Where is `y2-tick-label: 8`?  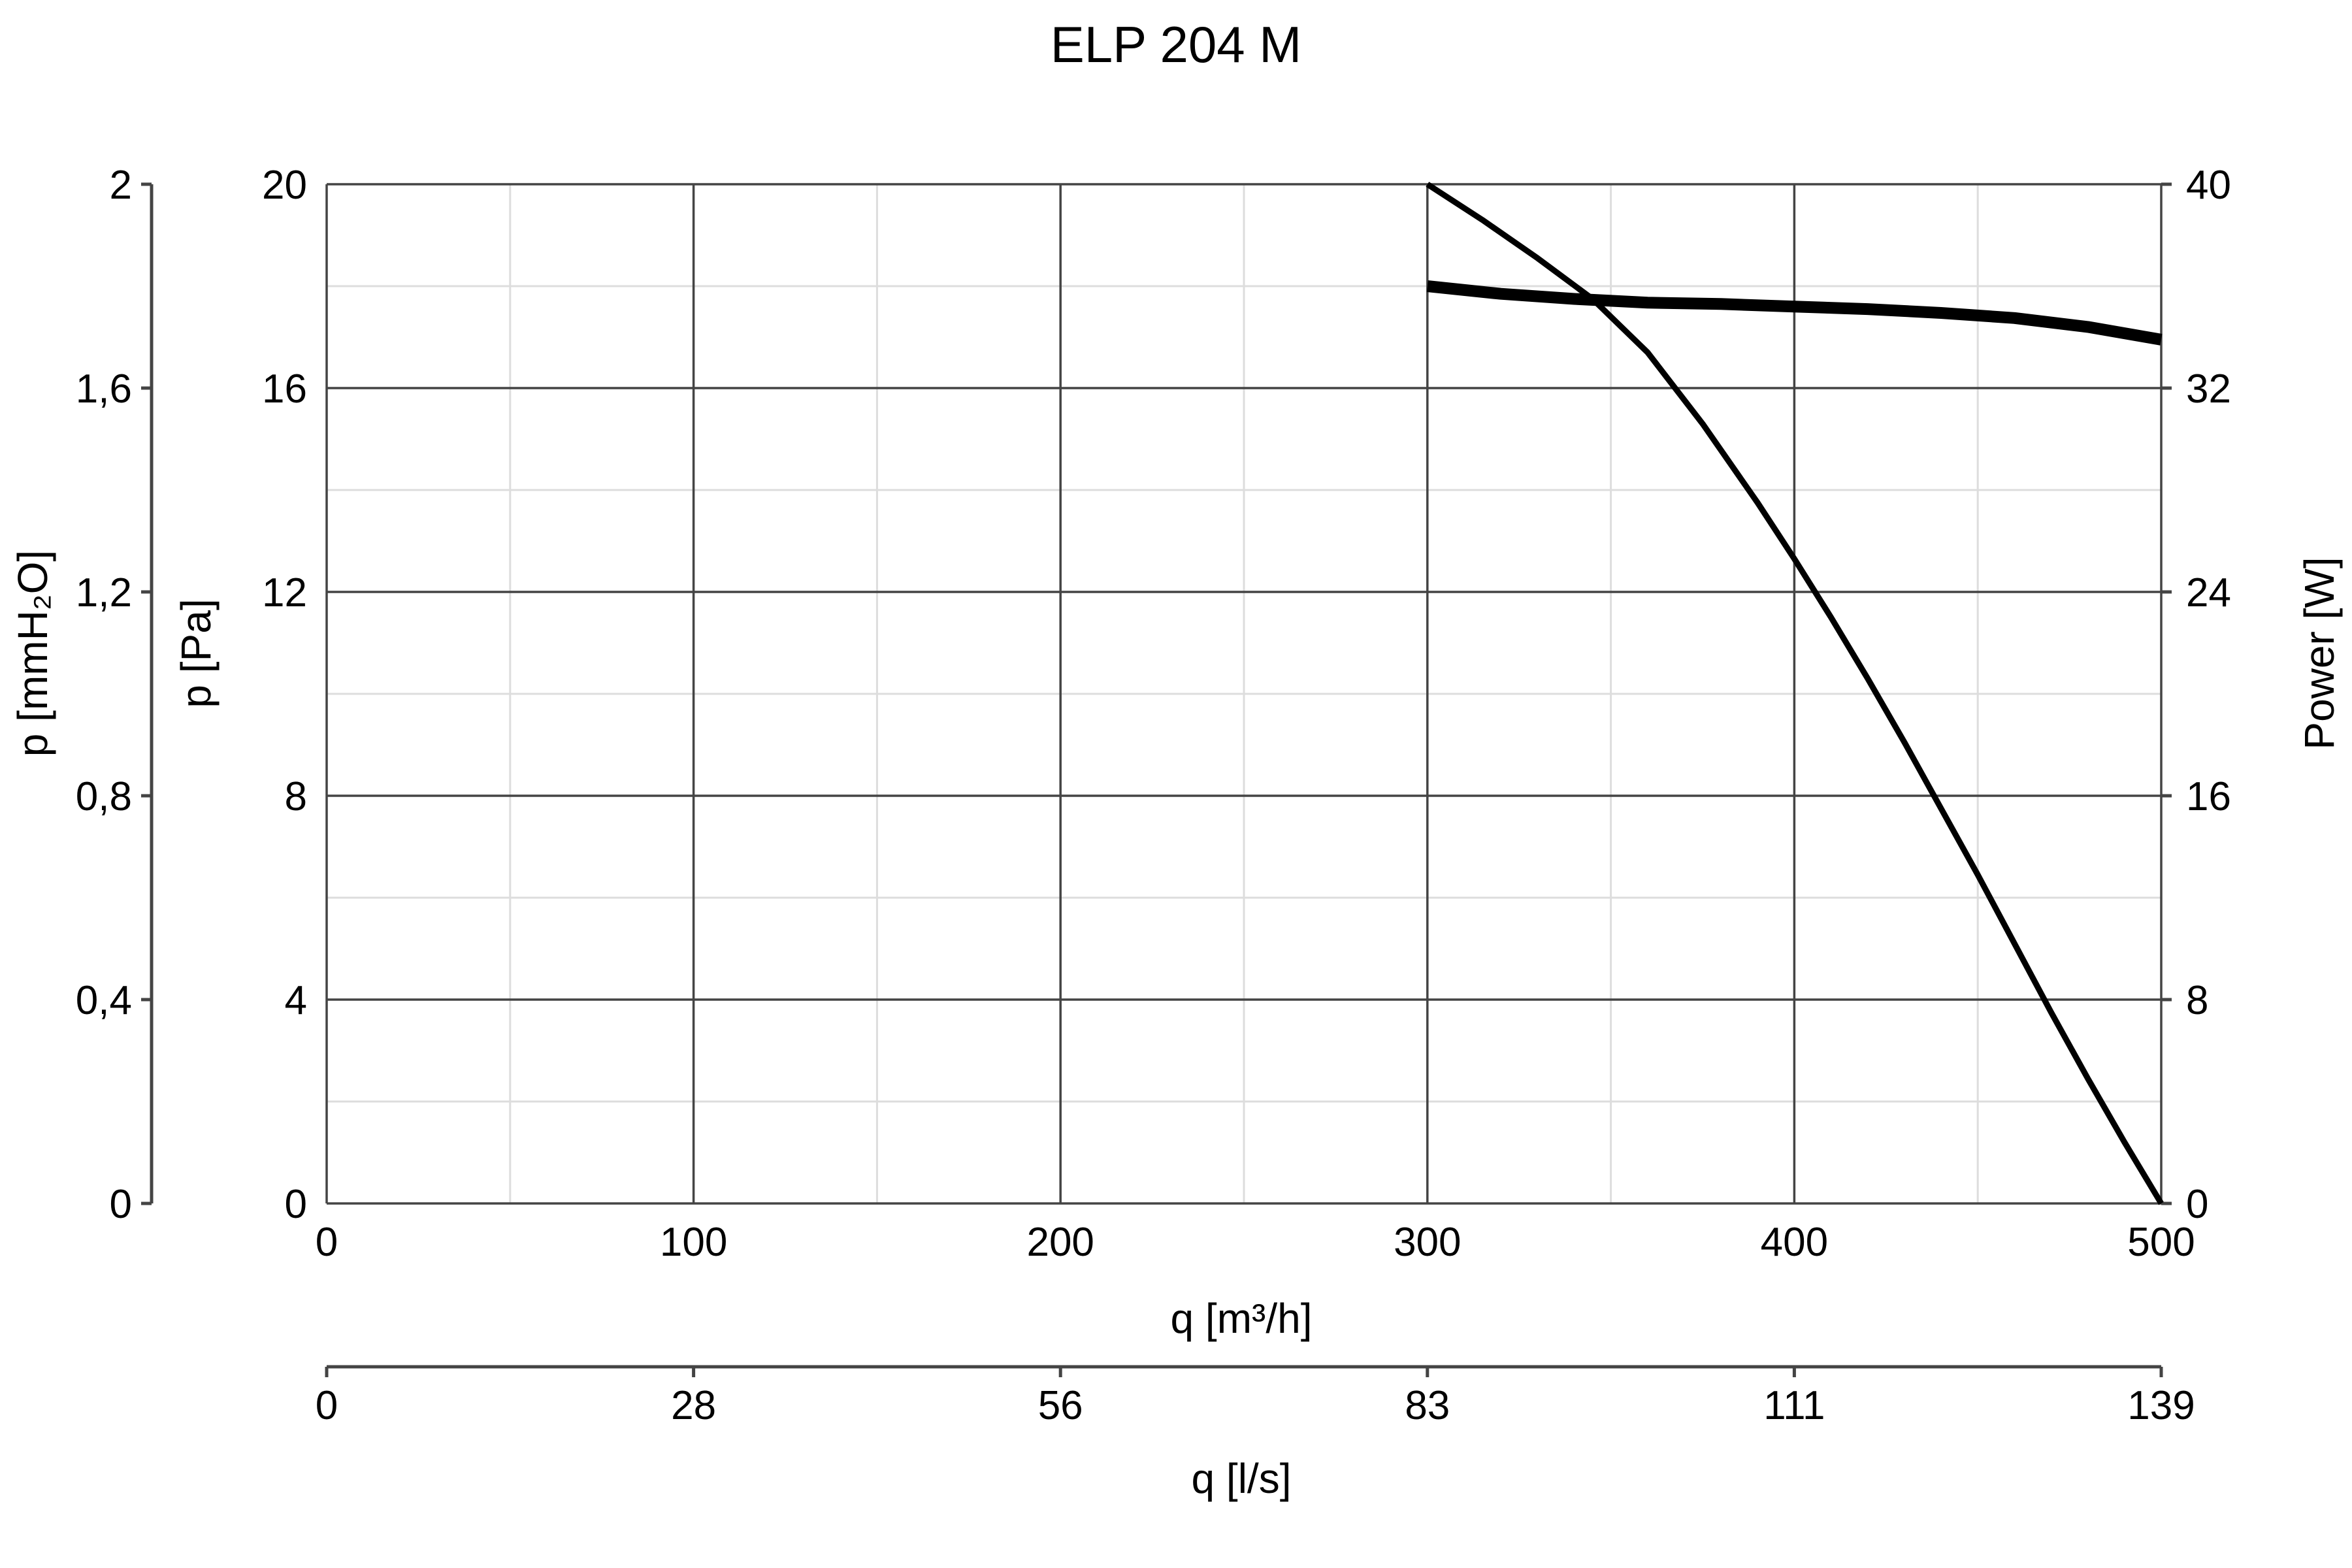
y2-tick-label: 8 is located at coordinates (2197, 1000).